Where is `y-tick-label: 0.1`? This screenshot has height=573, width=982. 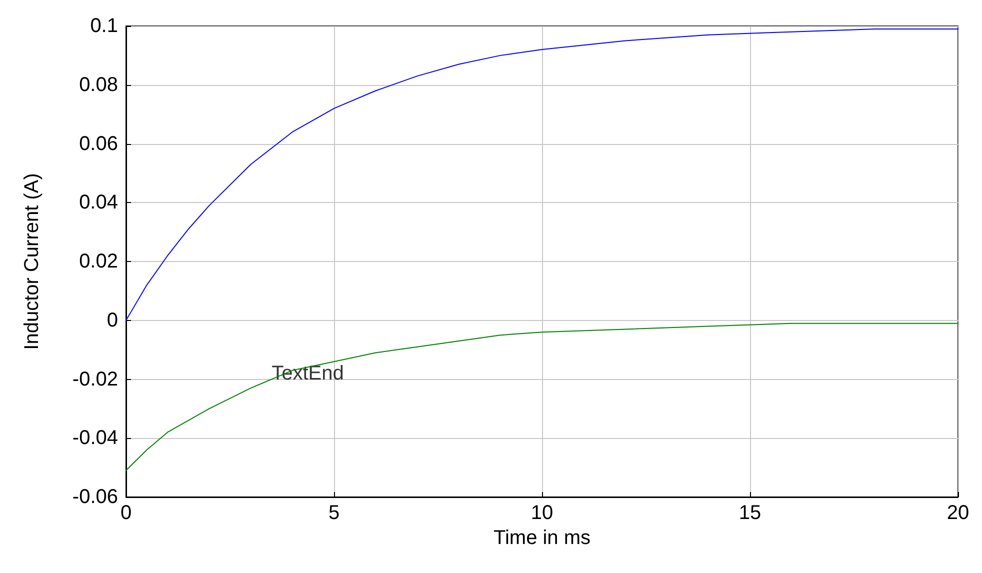 y-tick-label: 0.1 is located at coordinates (104, 26).